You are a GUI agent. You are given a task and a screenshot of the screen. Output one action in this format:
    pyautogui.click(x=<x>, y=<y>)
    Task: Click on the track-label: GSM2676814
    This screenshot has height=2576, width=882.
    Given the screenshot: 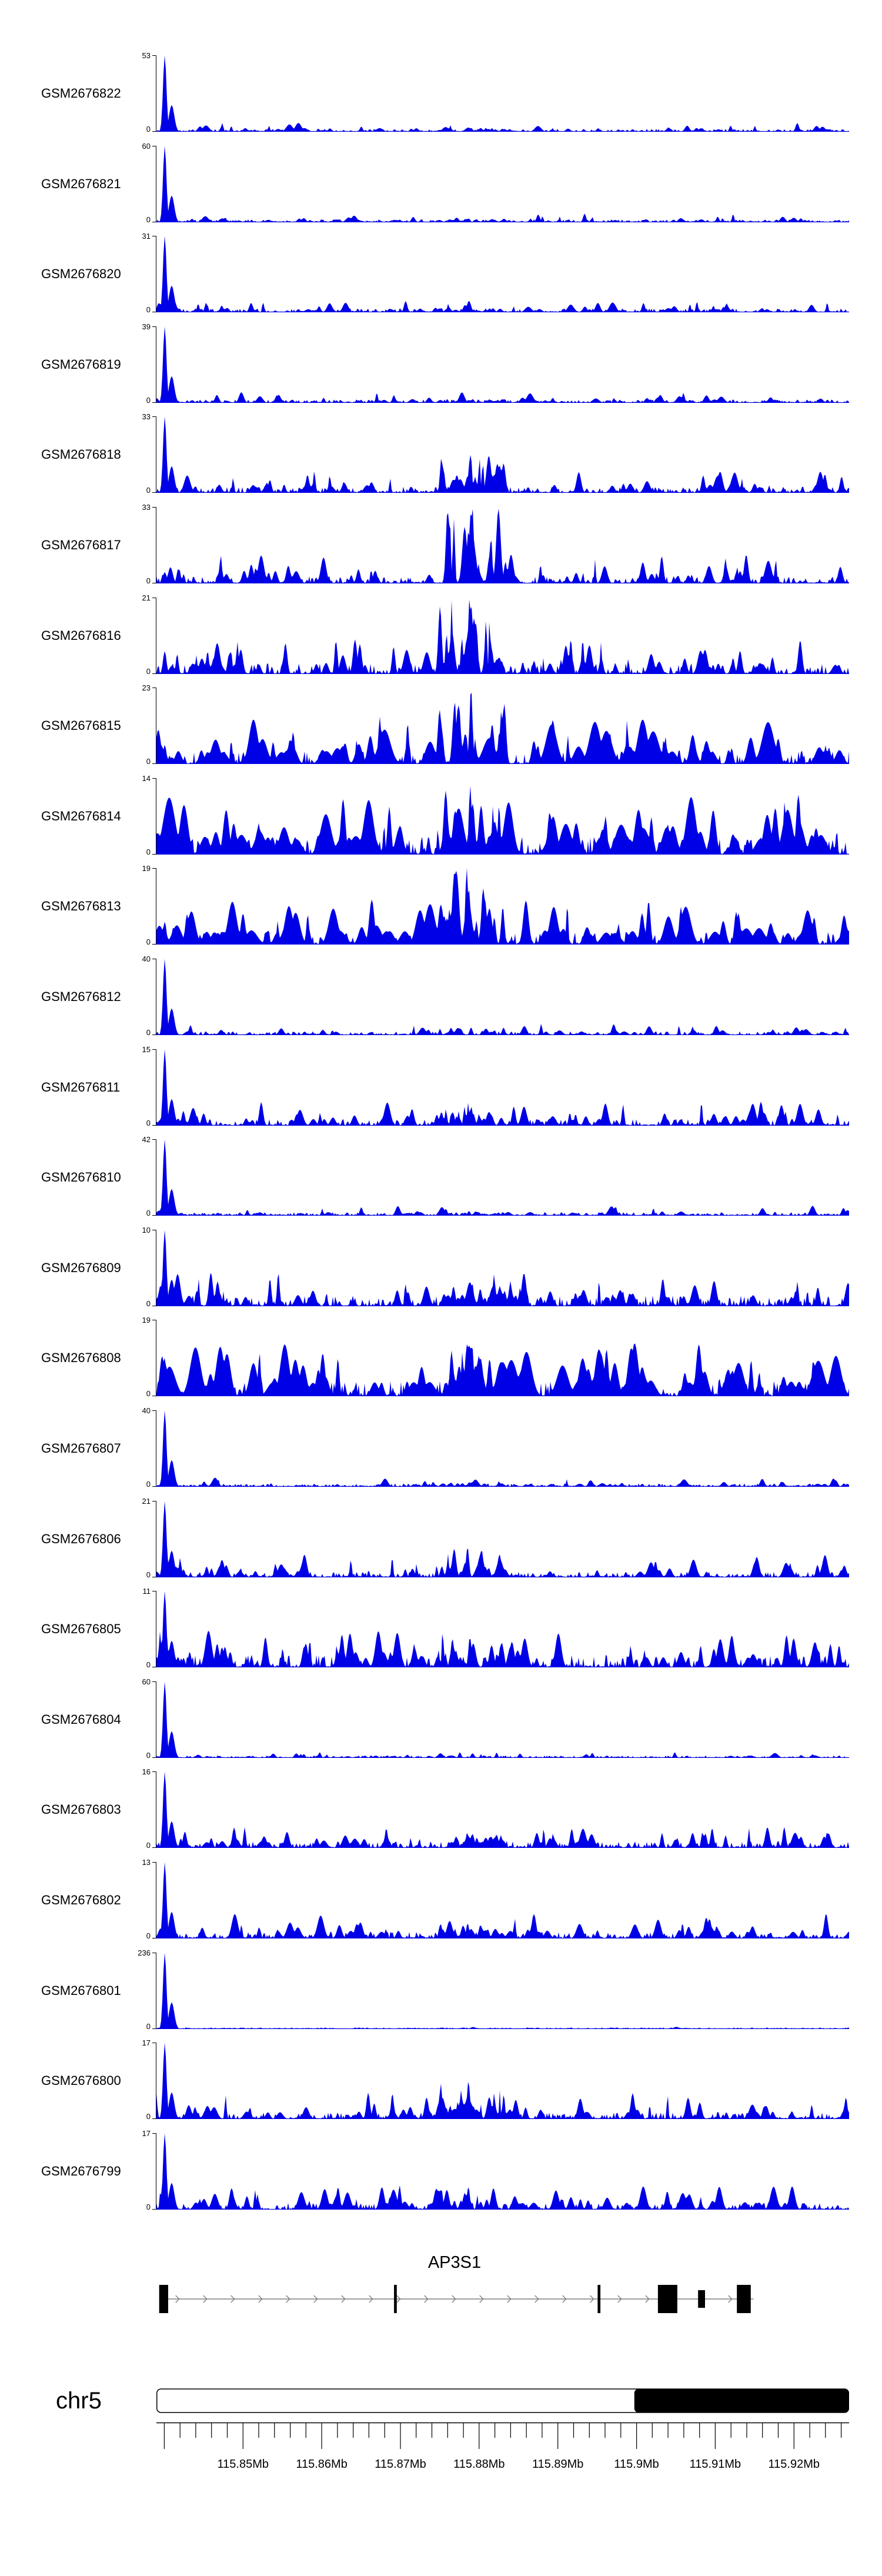 What is the action you would take?
    pyautogui.click(x=81, y=815)
    